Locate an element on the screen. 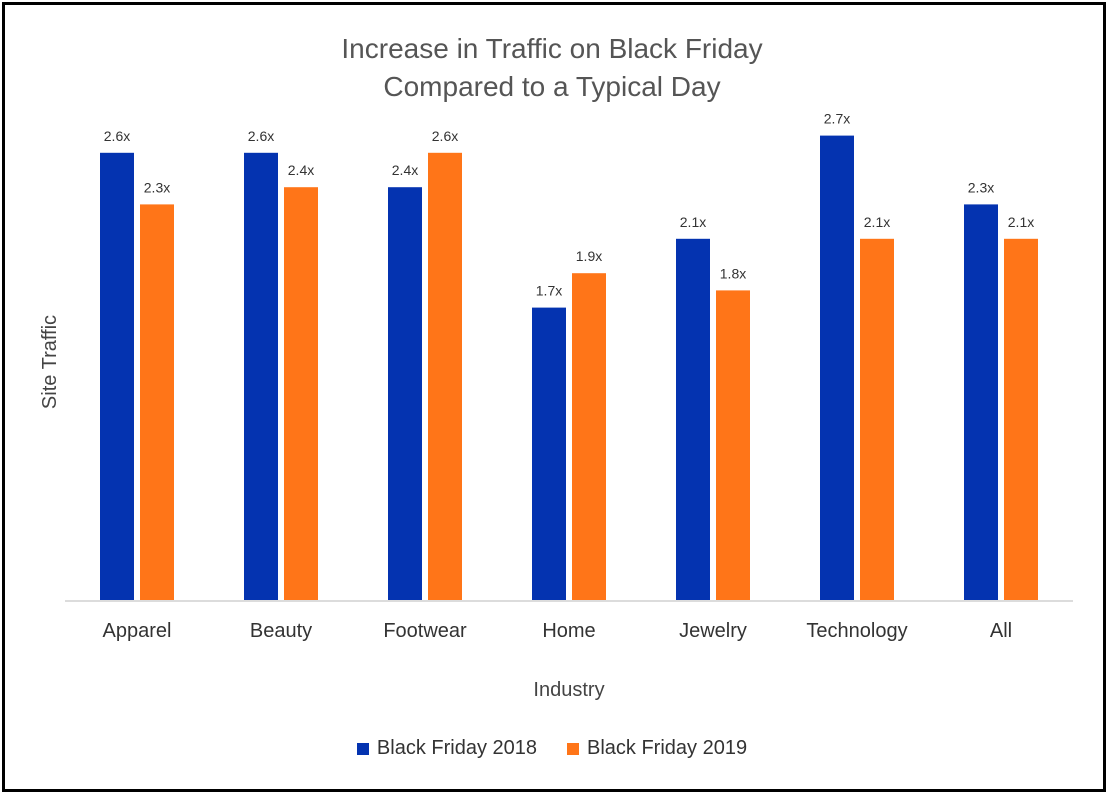 The width and height of the screenshot is (1108, 794). y-axis-title: Site Traffic is located at coordinates (50, 362).